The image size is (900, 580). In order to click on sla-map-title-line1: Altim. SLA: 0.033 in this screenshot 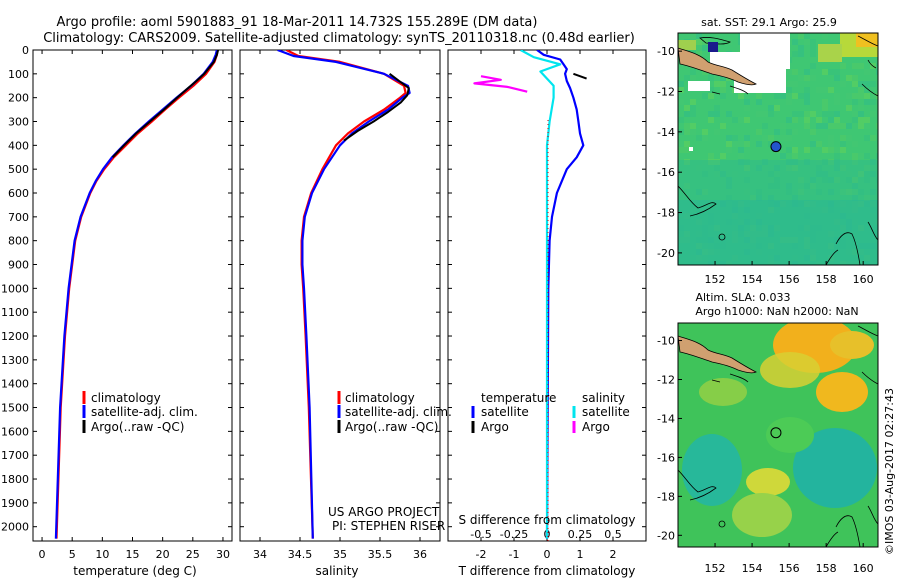, I will do `click(742, 297)`.